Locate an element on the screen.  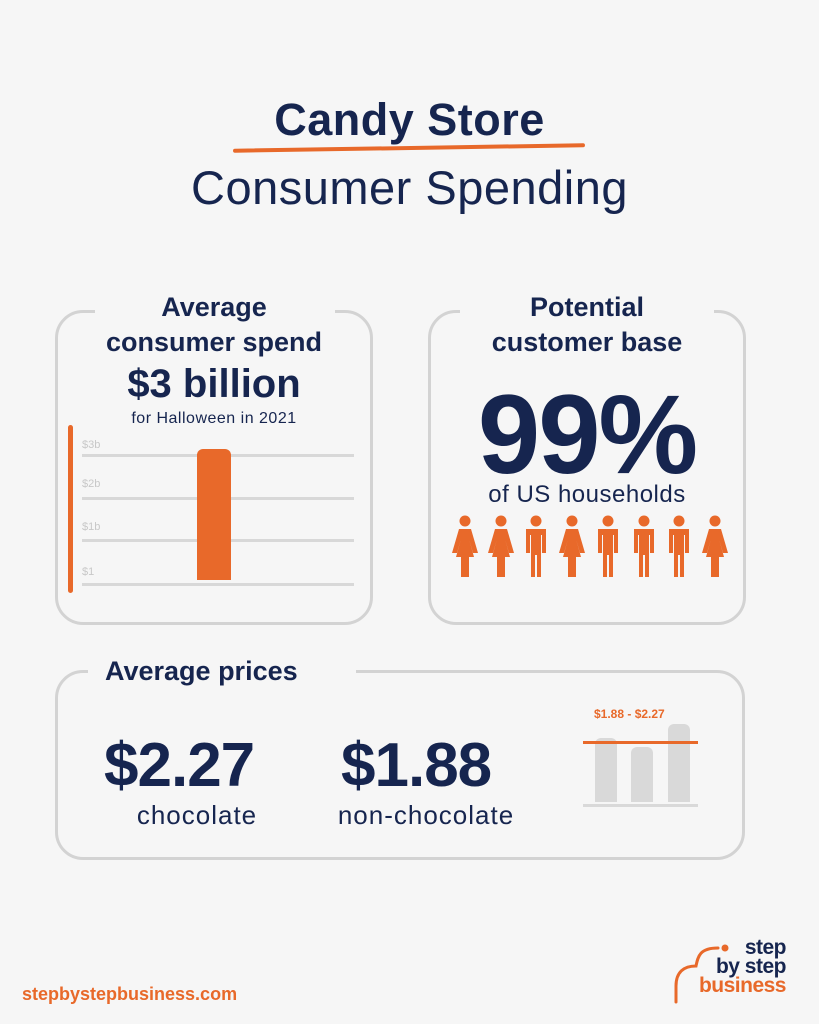
logo-arc-icon is located at coordinates (701, 974).